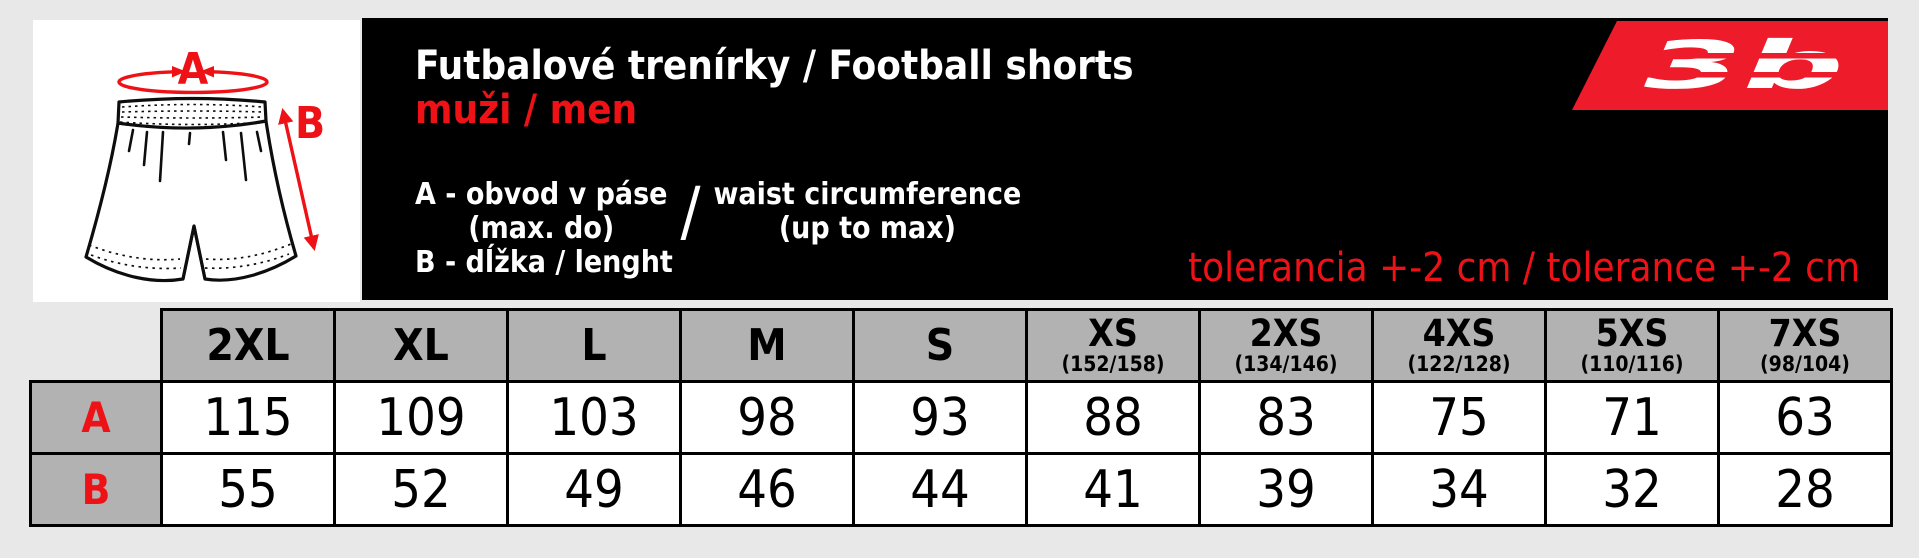  I want to click on measure-a-arrow-left, so click(179, 72).